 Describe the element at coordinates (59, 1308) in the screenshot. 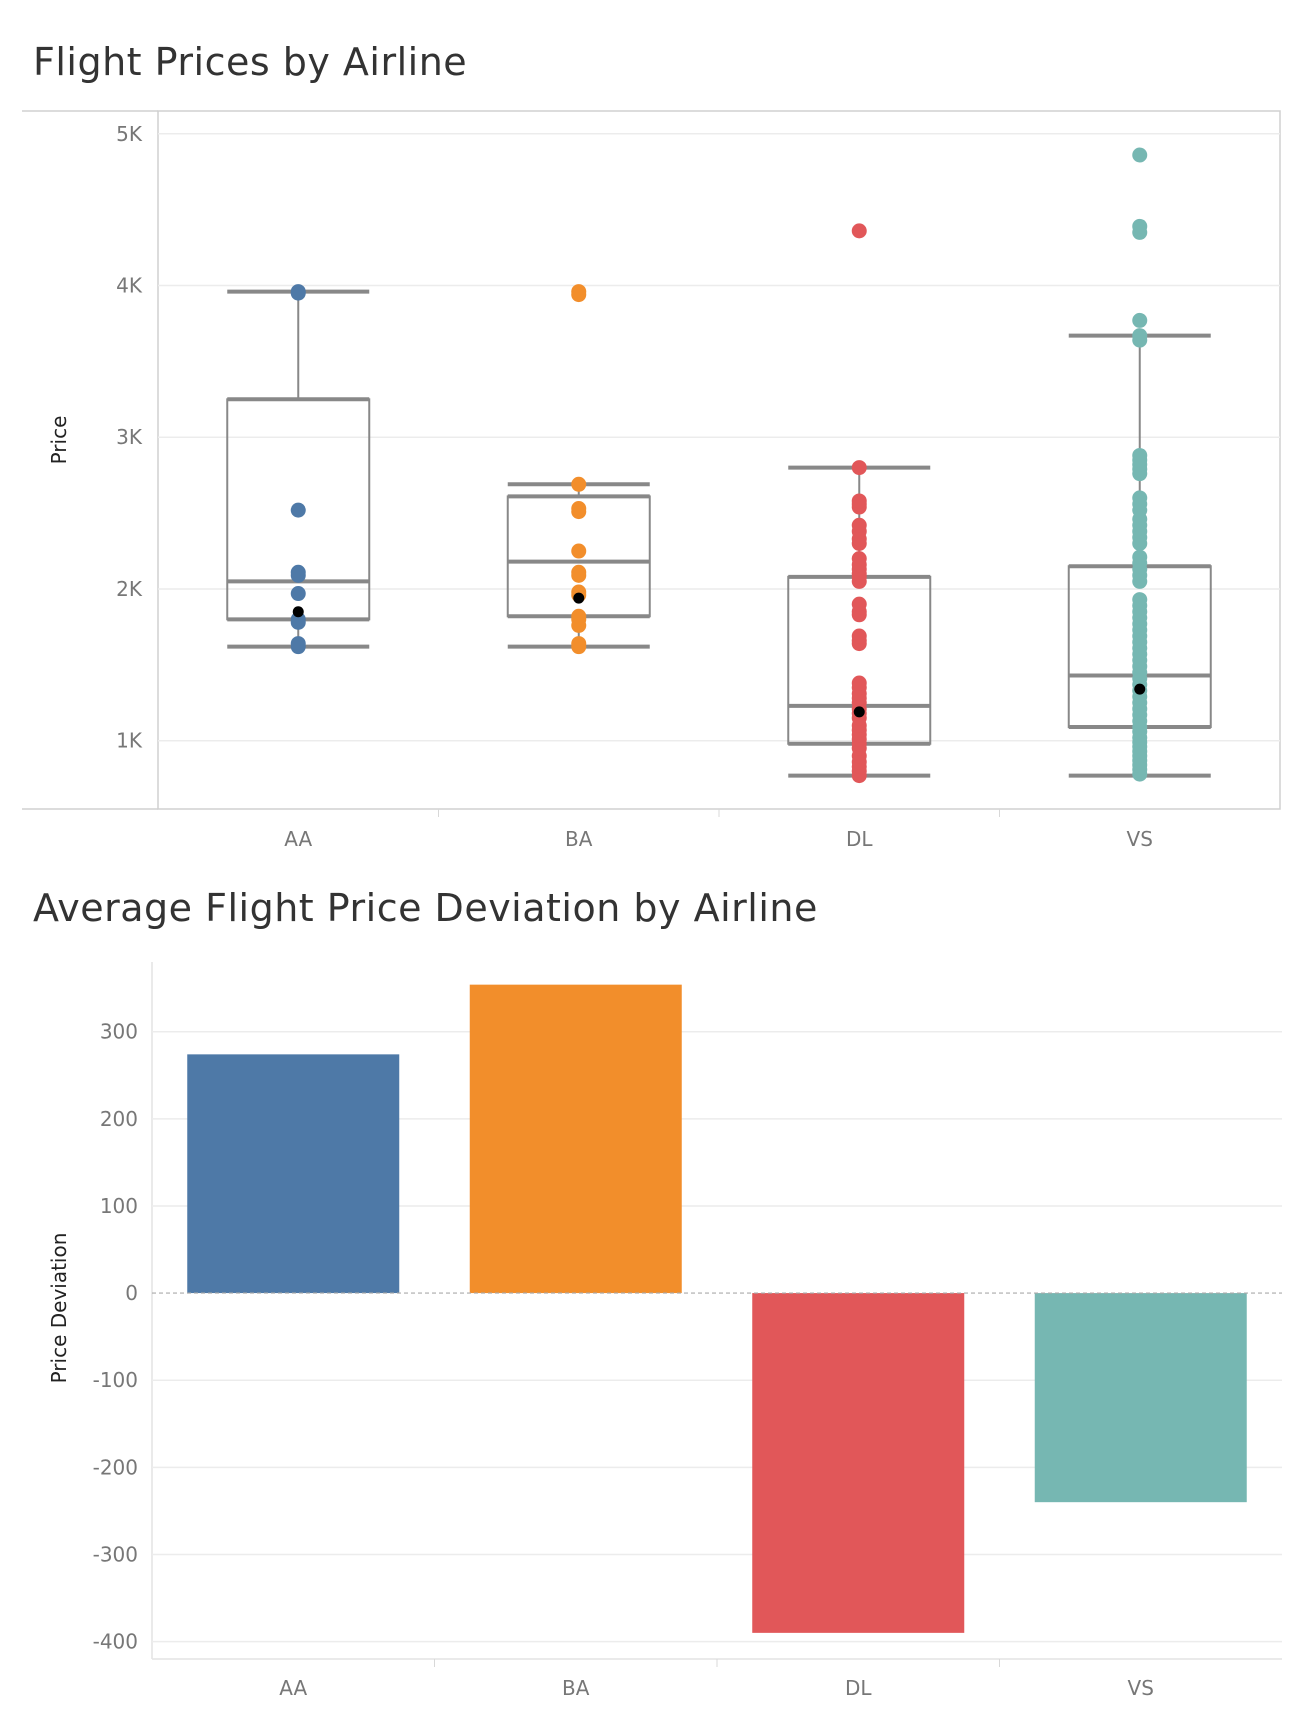

I see `y-axis-title: Price Deviation` at that location.